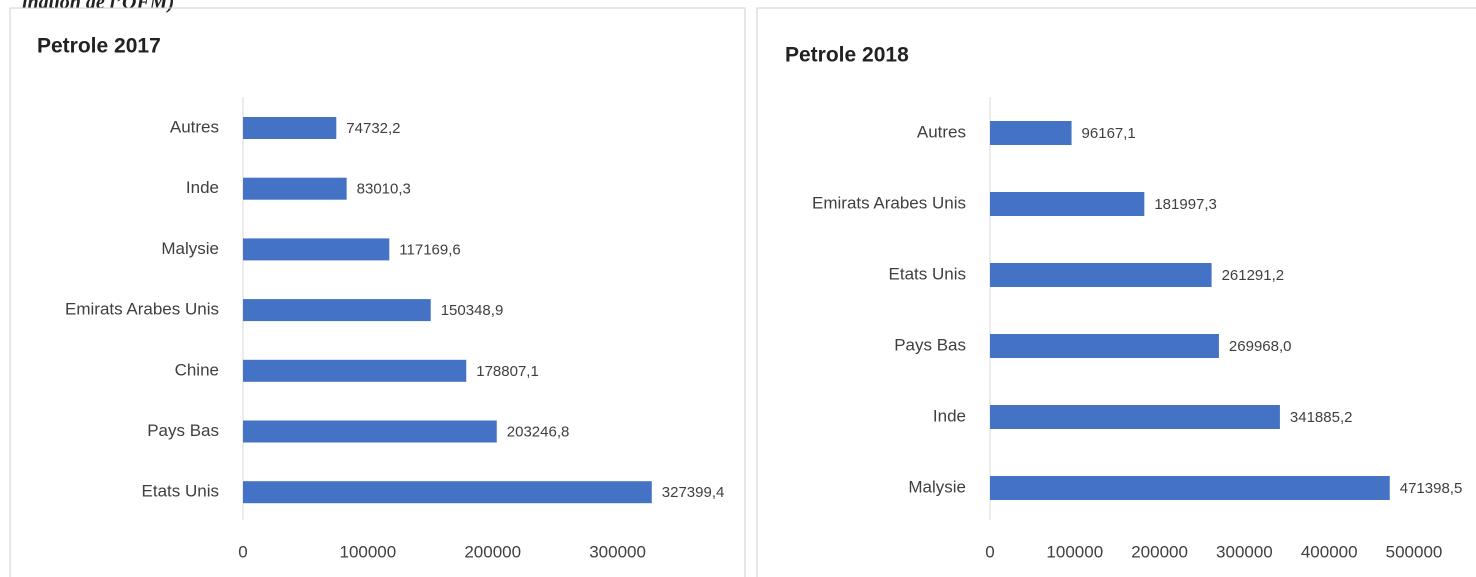  Describe the element at coordinates (1321, 417) in the screenshot. I see `data-label: 341885,2` at that location.